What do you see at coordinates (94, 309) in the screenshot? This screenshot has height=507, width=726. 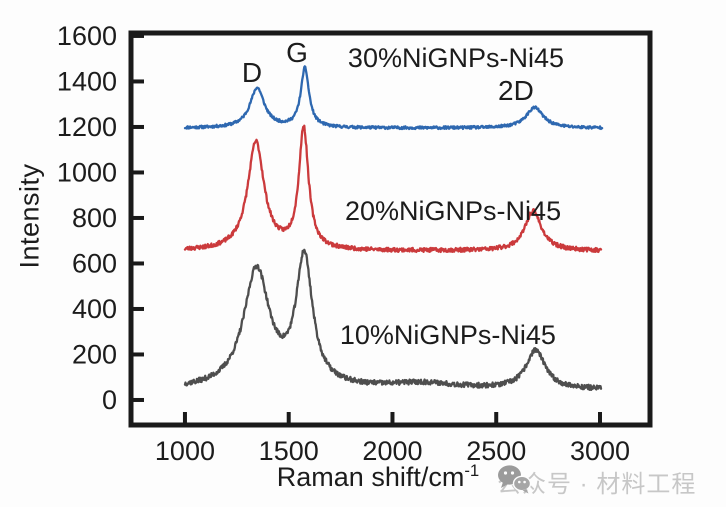 I see `y-tick-label: 400` at bounding box center [94, 309].